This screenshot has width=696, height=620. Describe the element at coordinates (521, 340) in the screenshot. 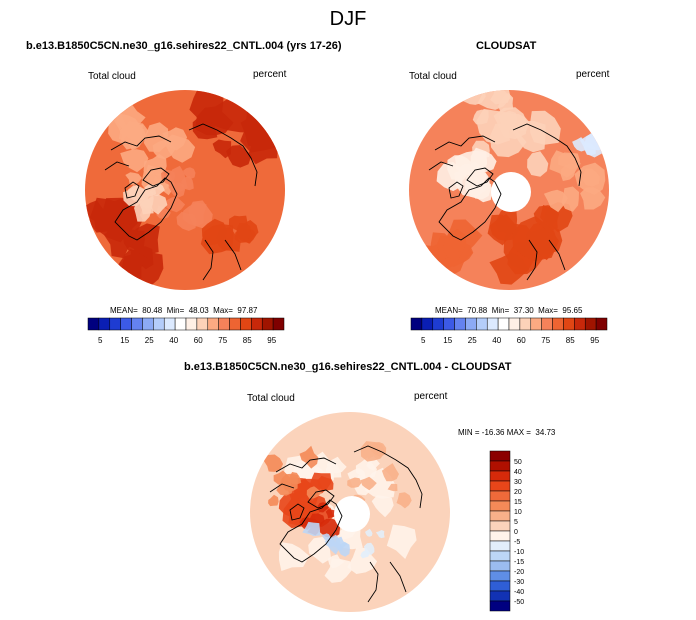

I see `colorbar-tick-label: 60` at that location.